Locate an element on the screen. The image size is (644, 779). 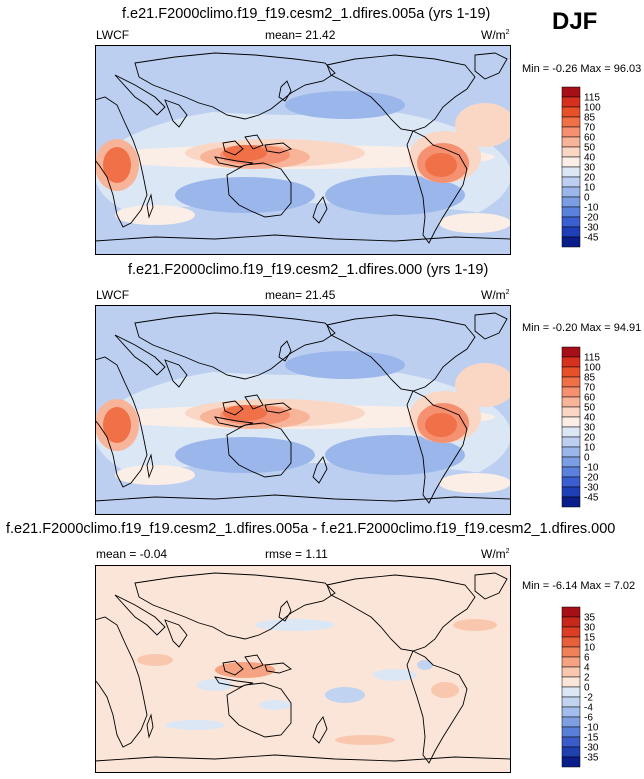
panel-2-colorbar-tick-7: 30 is located at coordinates (590, 428).